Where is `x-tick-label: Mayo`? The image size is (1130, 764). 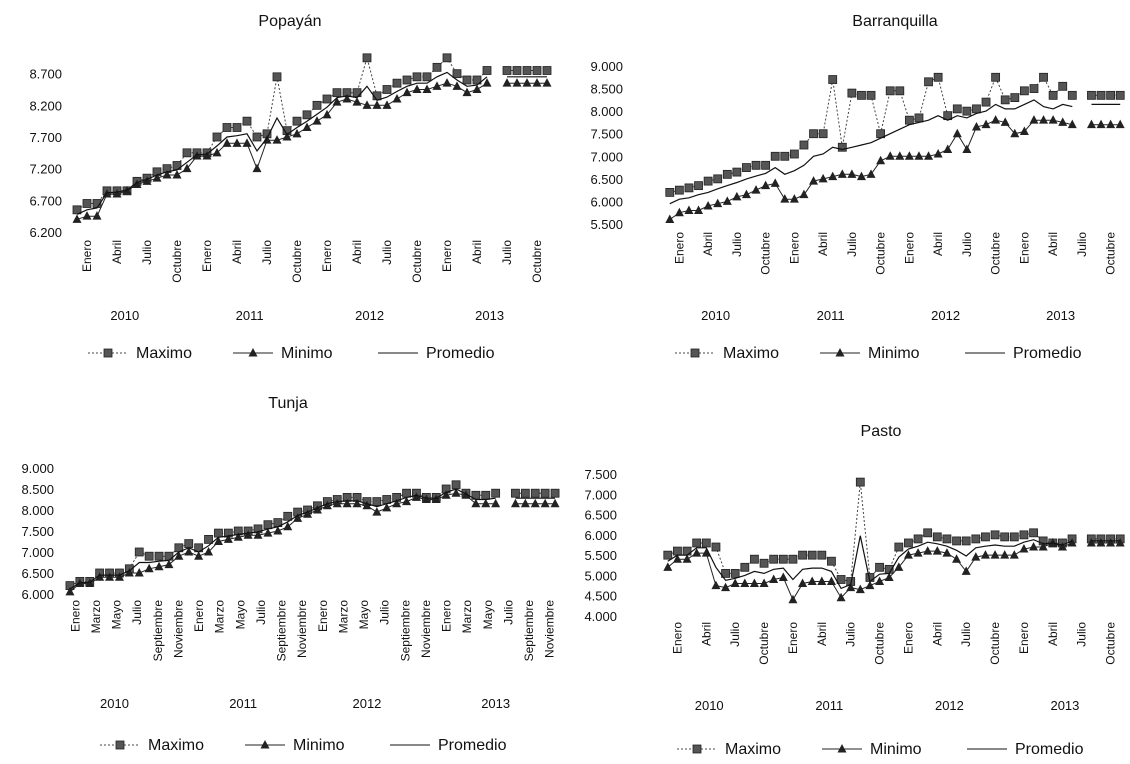
x-tick-label: Mayo is located at coordinates (488, 615).